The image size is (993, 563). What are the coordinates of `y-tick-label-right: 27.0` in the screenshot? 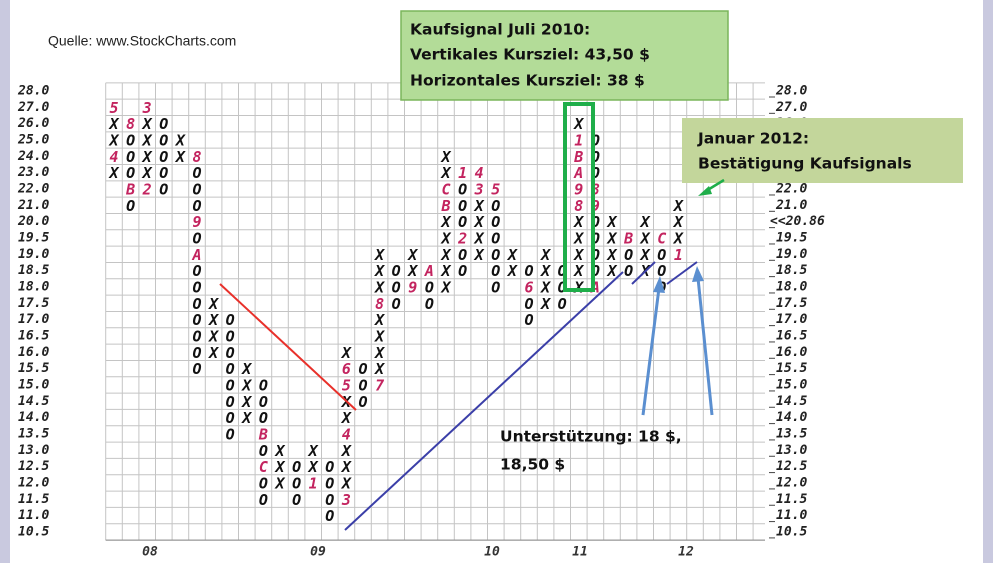 It's located at (791, 107).